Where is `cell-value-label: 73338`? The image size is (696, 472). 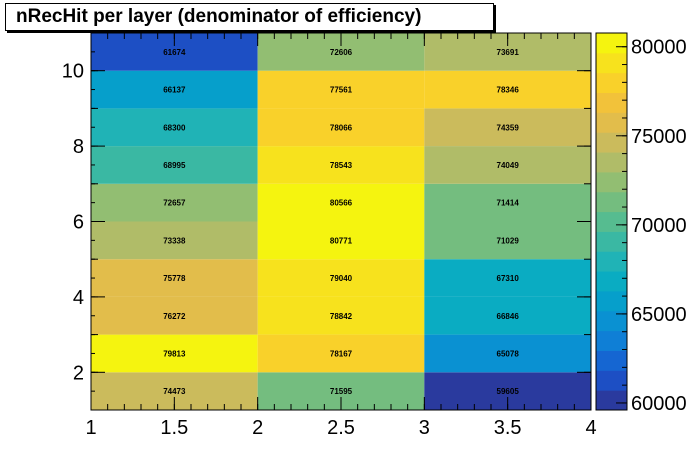
cell-value-label: 73338 is located at coordinates (174, 240).